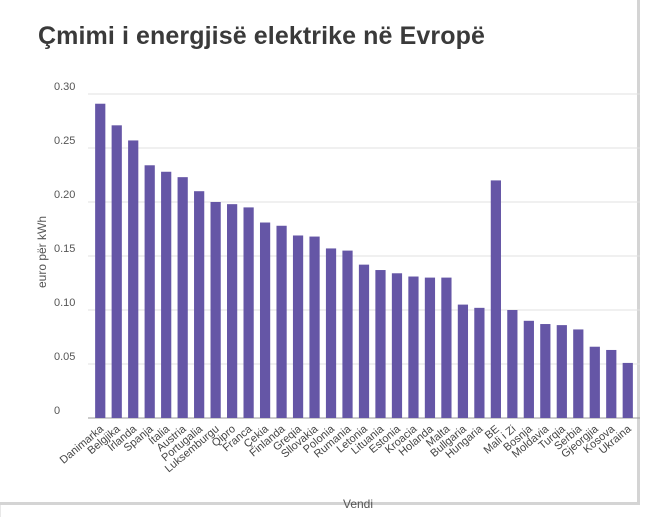  I want to click on y-tick-labels: 0 0.05 0.10 0.15 0.20 0.25 0.30, so click(64, 249).